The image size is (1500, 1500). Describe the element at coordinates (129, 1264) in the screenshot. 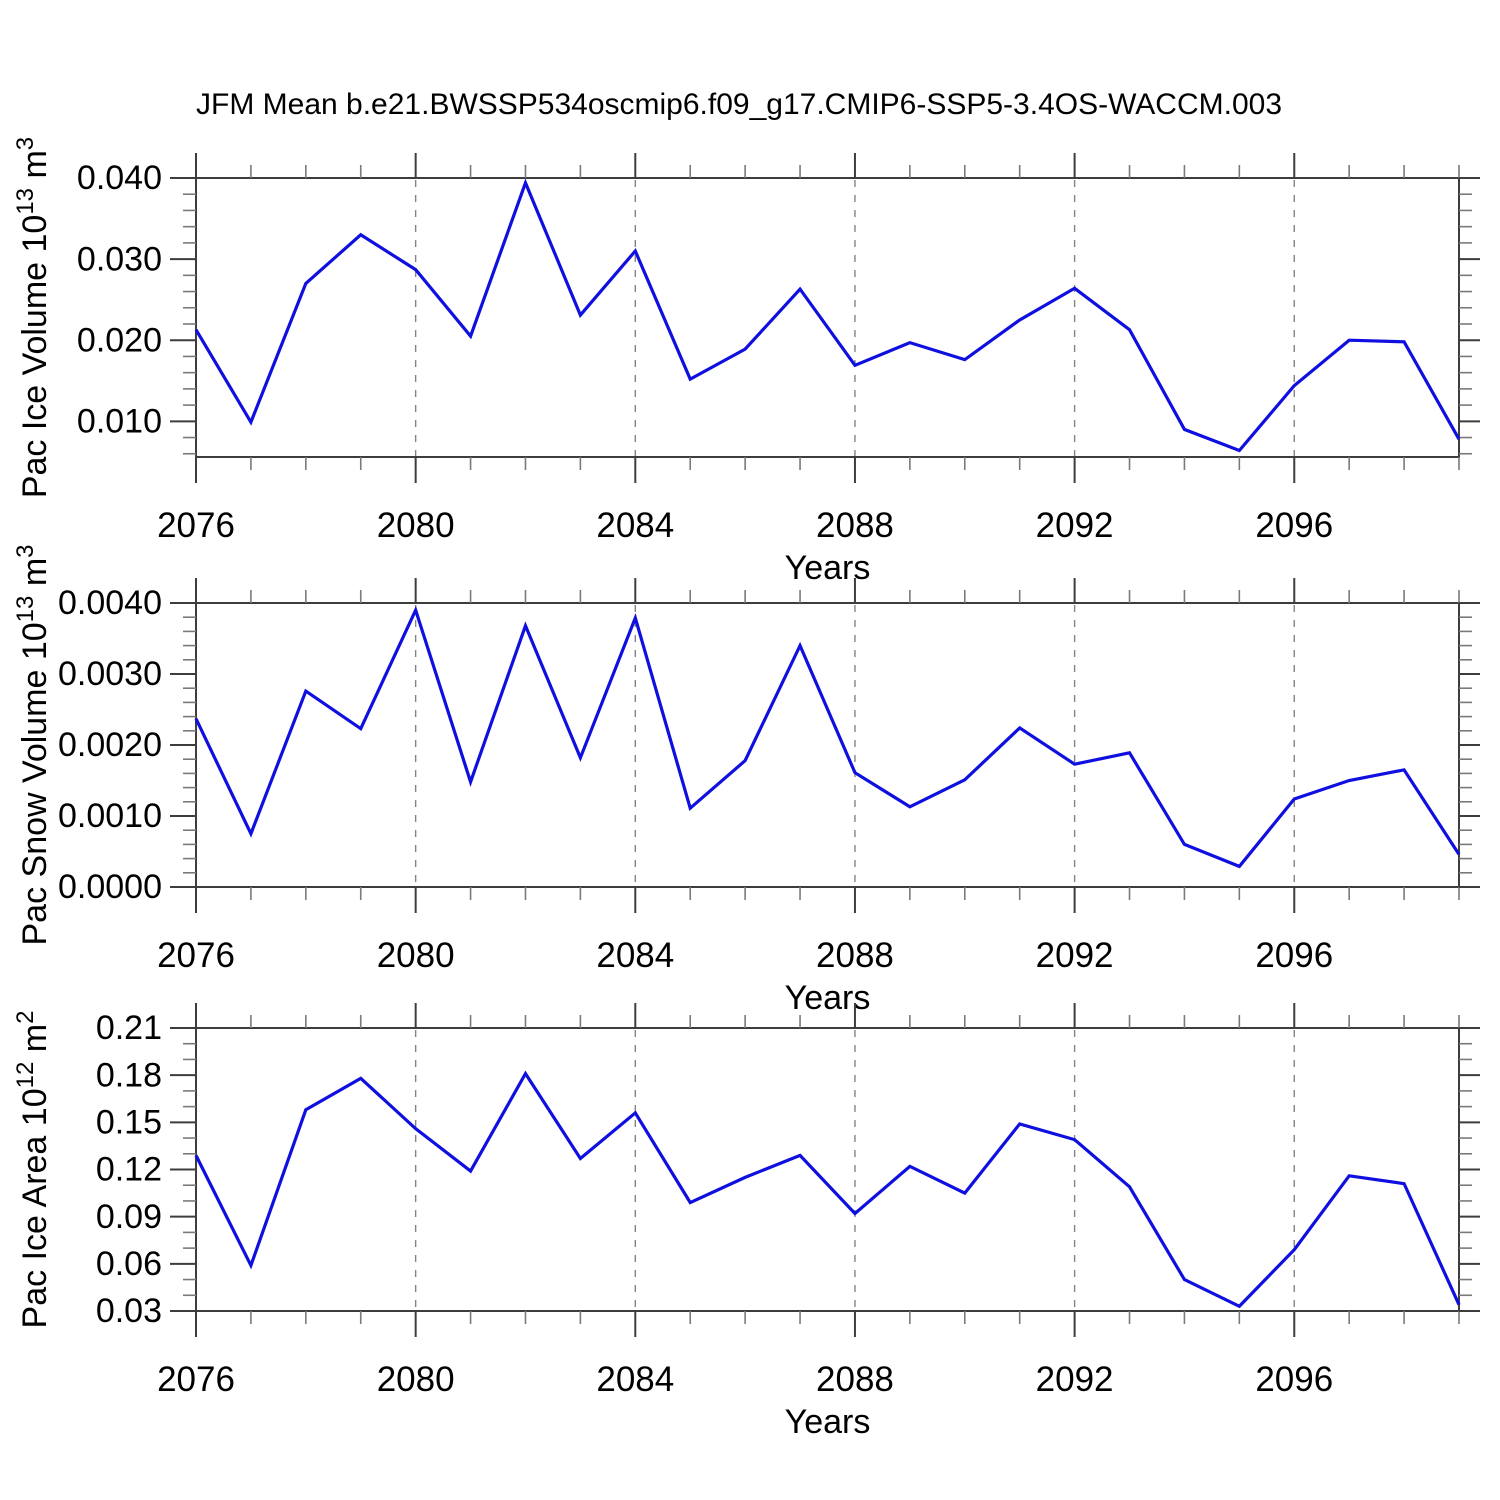

I see `y-tick-label: 0.06` at that location.